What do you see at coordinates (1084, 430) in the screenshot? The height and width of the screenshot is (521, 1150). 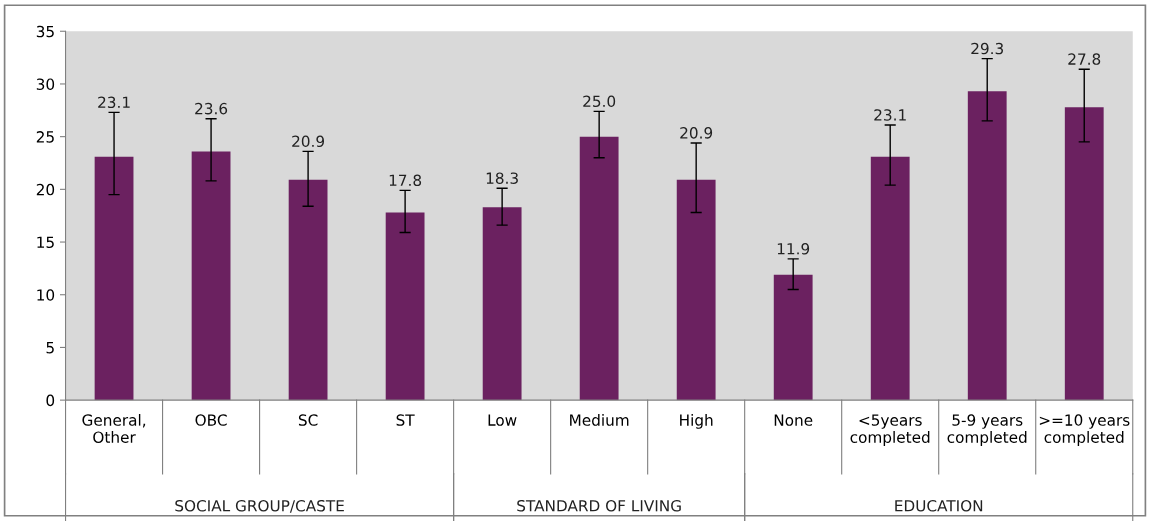 I see `x-tick-label: >=10 years completed` at bounding box center [1084, 430].